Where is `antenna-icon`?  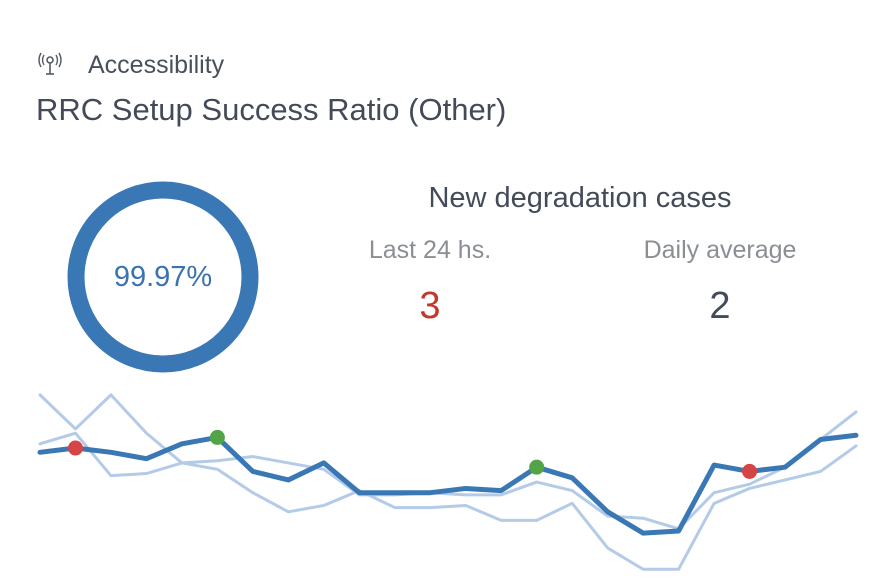 antenna-icon is located at coordinates (50, 63).